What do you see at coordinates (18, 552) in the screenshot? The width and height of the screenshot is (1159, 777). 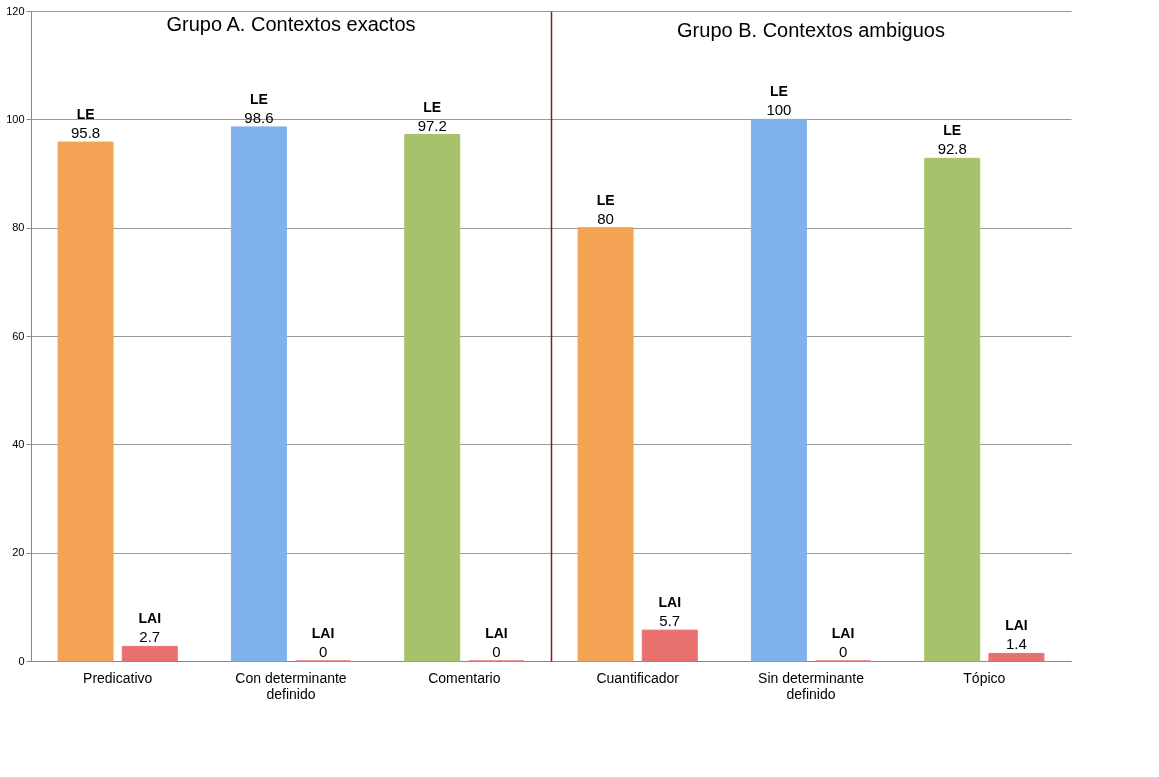 I see `y-tick-label: 20` at bounding box center [18, 552].